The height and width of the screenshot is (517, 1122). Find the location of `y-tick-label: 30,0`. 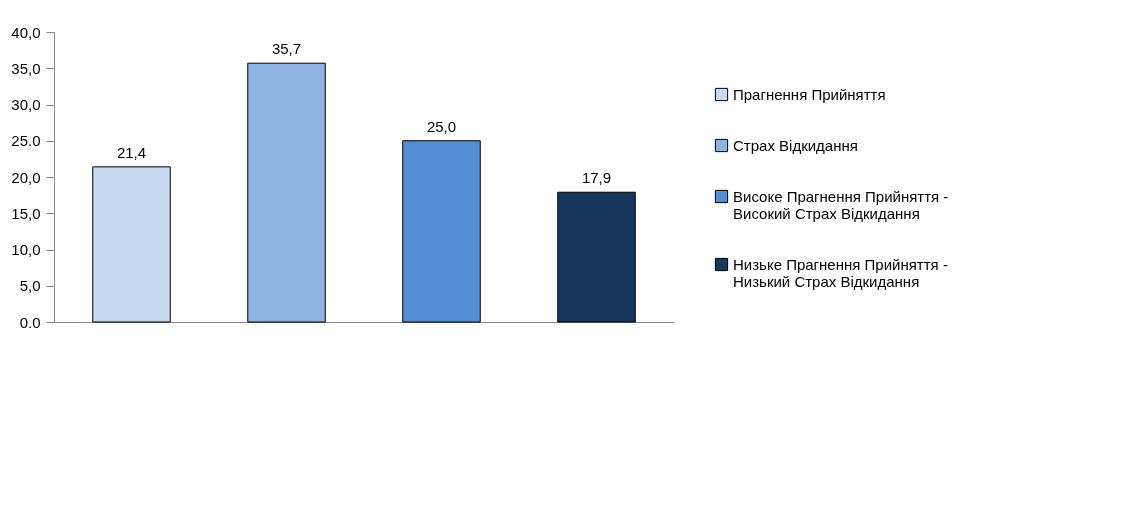

y-tick-label: 30,0 is located at coordinates (26, 104).